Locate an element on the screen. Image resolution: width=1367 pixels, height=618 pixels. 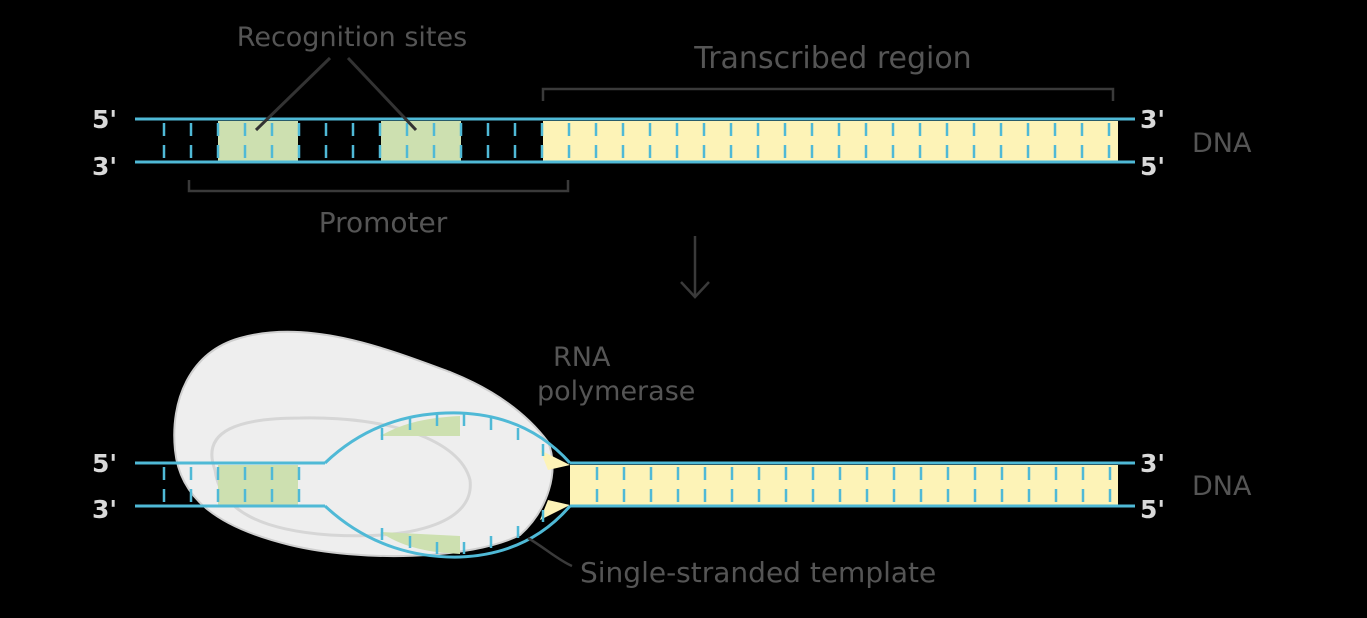
bubble-lower-strand is located at coordinates (447, 531).